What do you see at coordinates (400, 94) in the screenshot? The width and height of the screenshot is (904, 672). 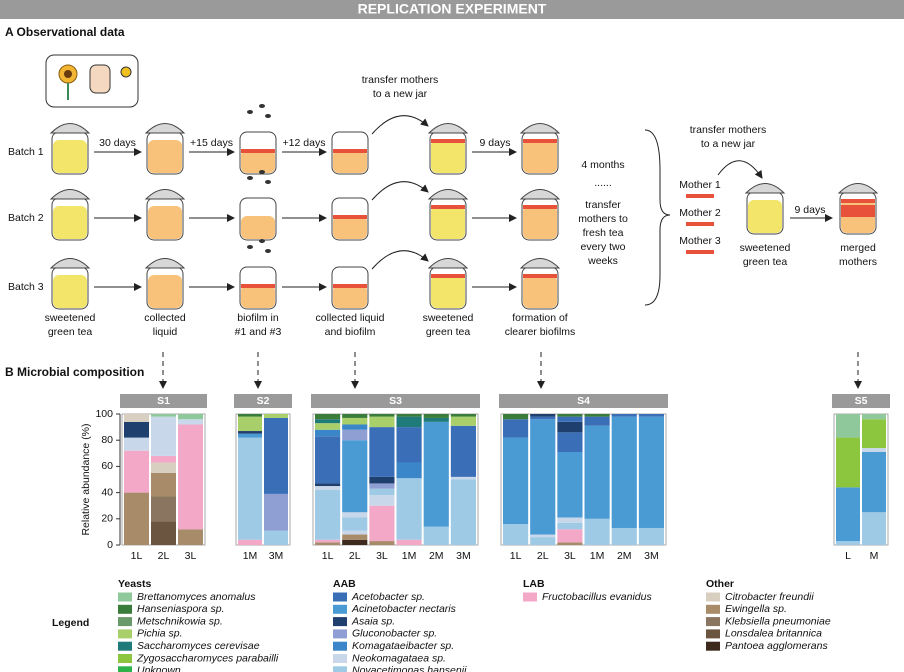 I see `transfer-label: to a new jar` at bounding box center [400, 94].